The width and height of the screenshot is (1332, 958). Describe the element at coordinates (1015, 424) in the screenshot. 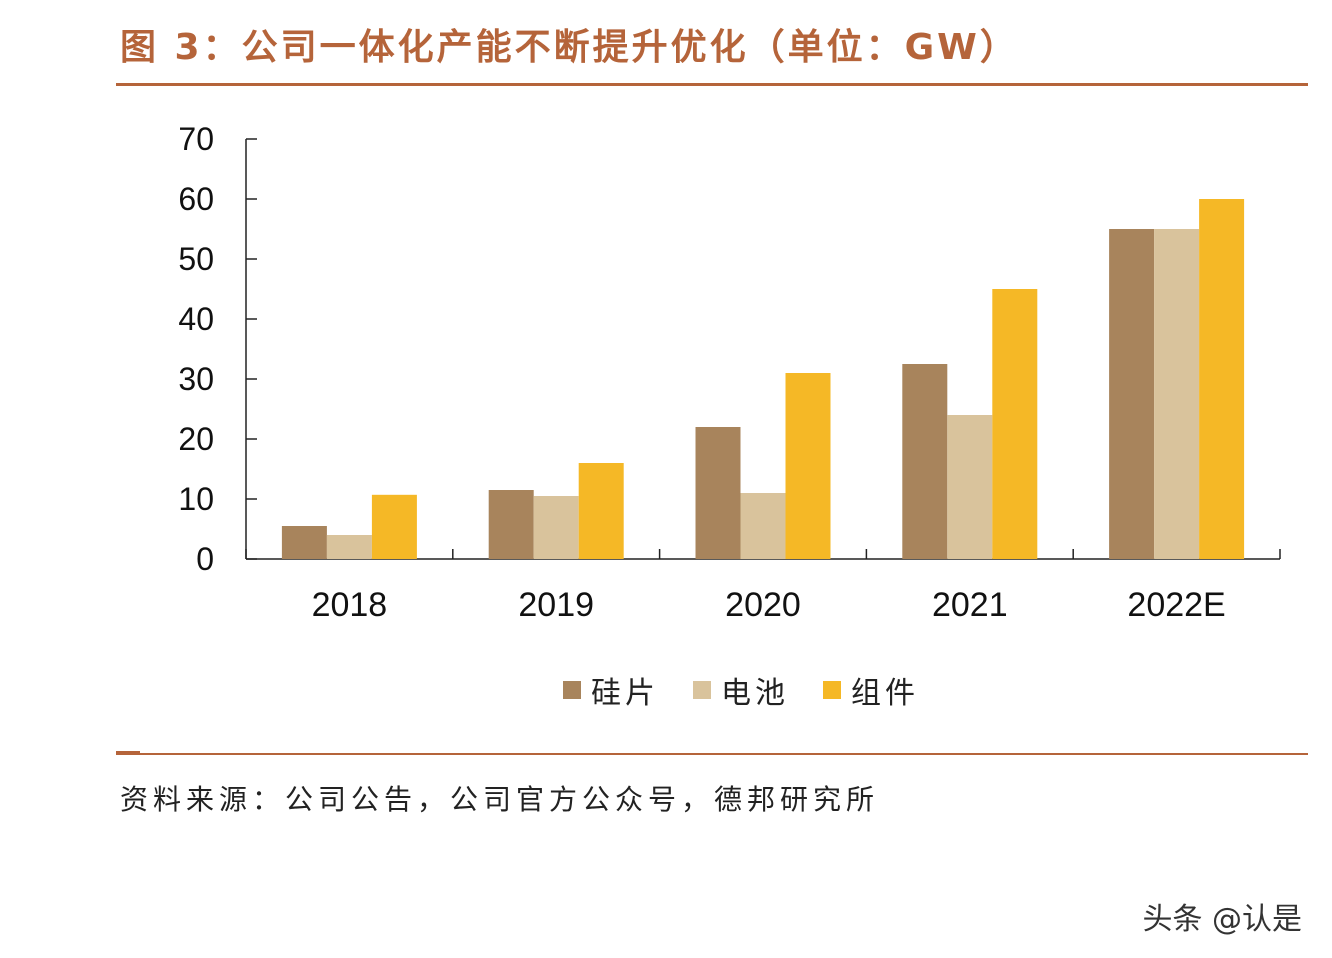

I see `bar-组件-2021` at that location.